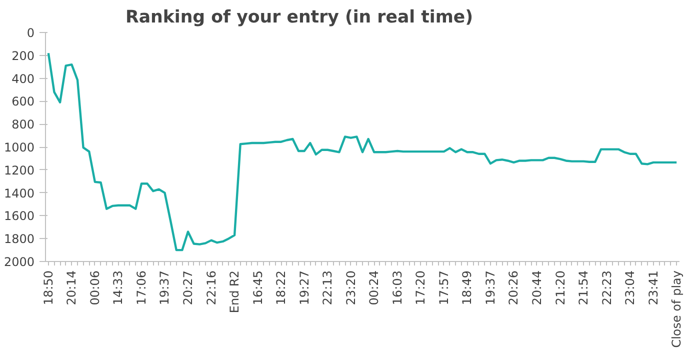 This screenshot has width=699, height=350. I want to click on x-tick-label: 20:27, so click(188, 288).